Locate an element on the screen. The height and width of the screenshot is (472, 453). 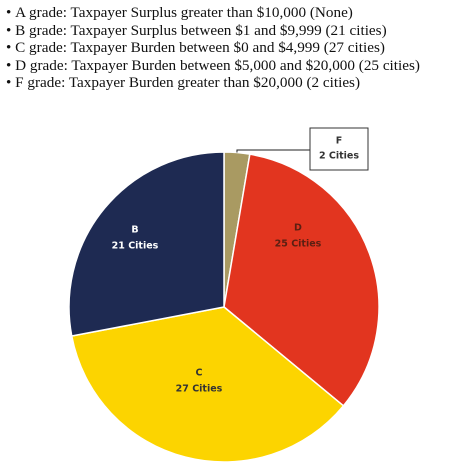
slice-value-label: 2 Cities is located at coordinates (339, 156).